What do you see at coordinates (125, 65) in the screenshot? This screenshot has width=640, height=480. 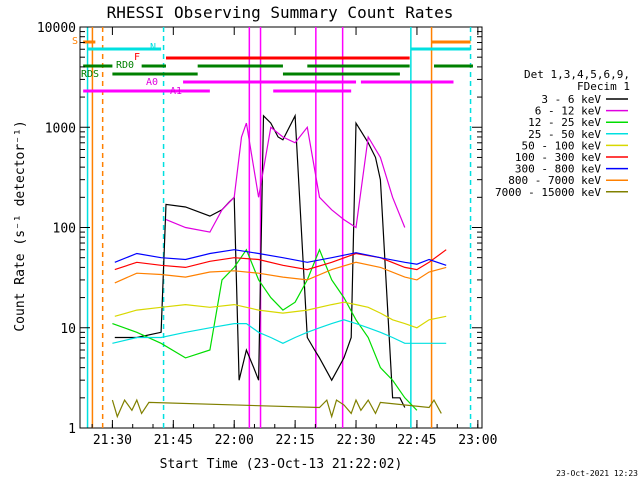 I see `state-label-rd0: RD0` at bounding box center [125, 65].